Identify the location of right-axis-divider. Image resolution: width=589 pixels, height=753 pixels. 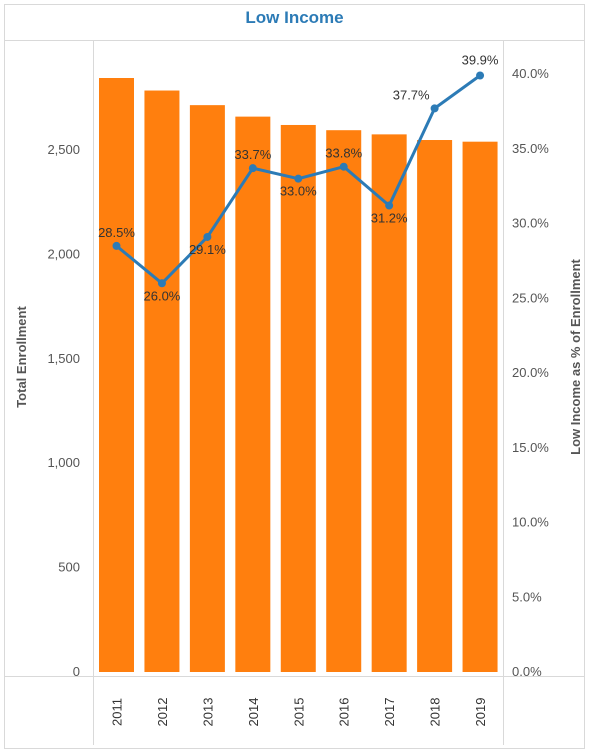
(503, 392).